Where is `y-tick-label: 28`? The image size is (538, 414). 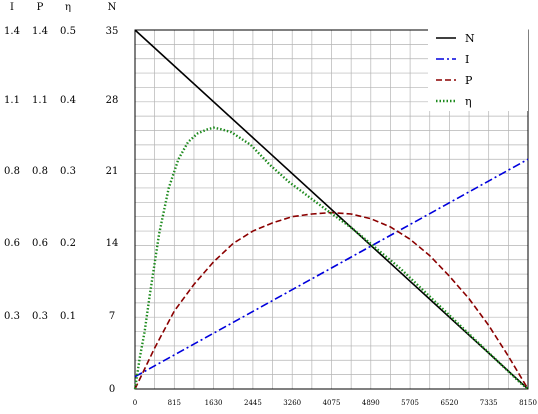 y-tick-label: 28 is located at coordinates (112, 100).